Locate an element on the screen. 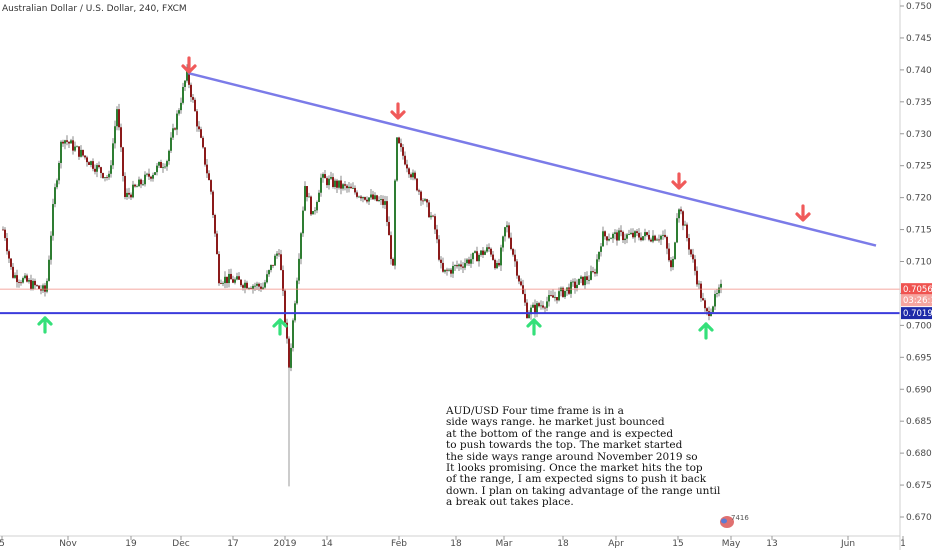  y-tick-label: 0.74000 is located at coordinates (919, 71).